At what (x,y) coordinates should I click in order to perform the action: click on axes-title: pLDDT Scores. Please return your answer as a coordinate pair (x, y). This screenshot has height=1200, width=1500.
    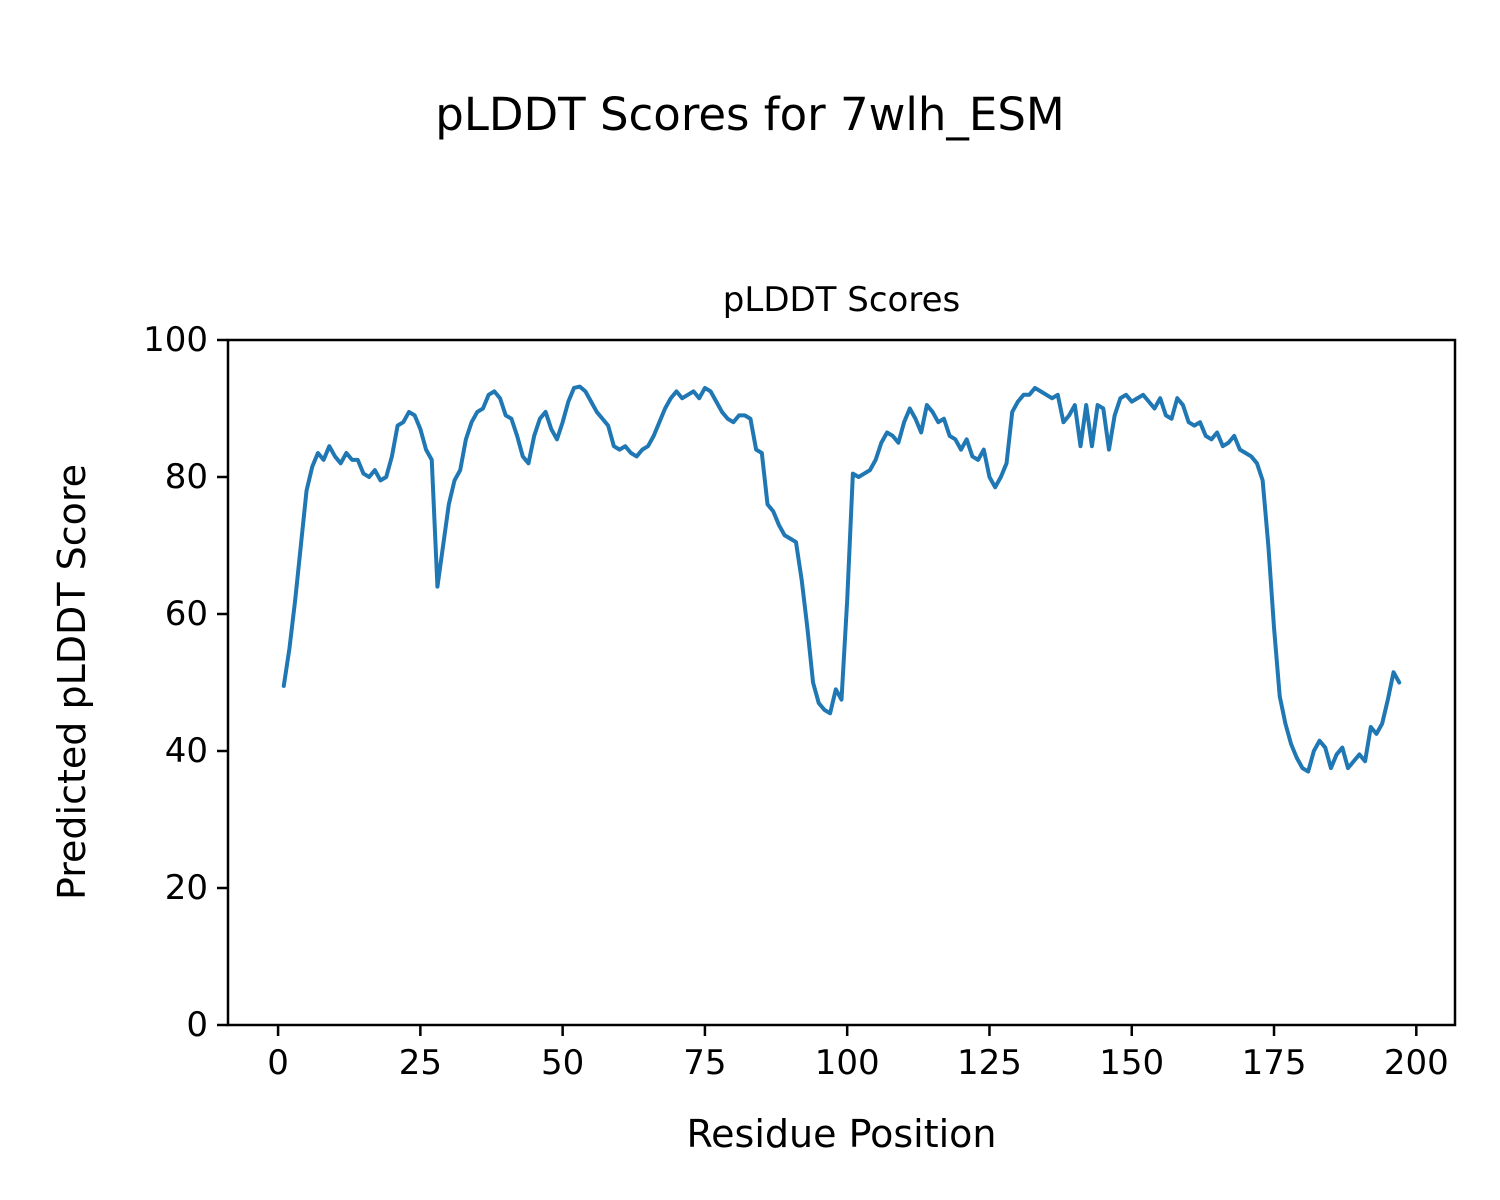
    Looking at the image, I should click on (841, 300).